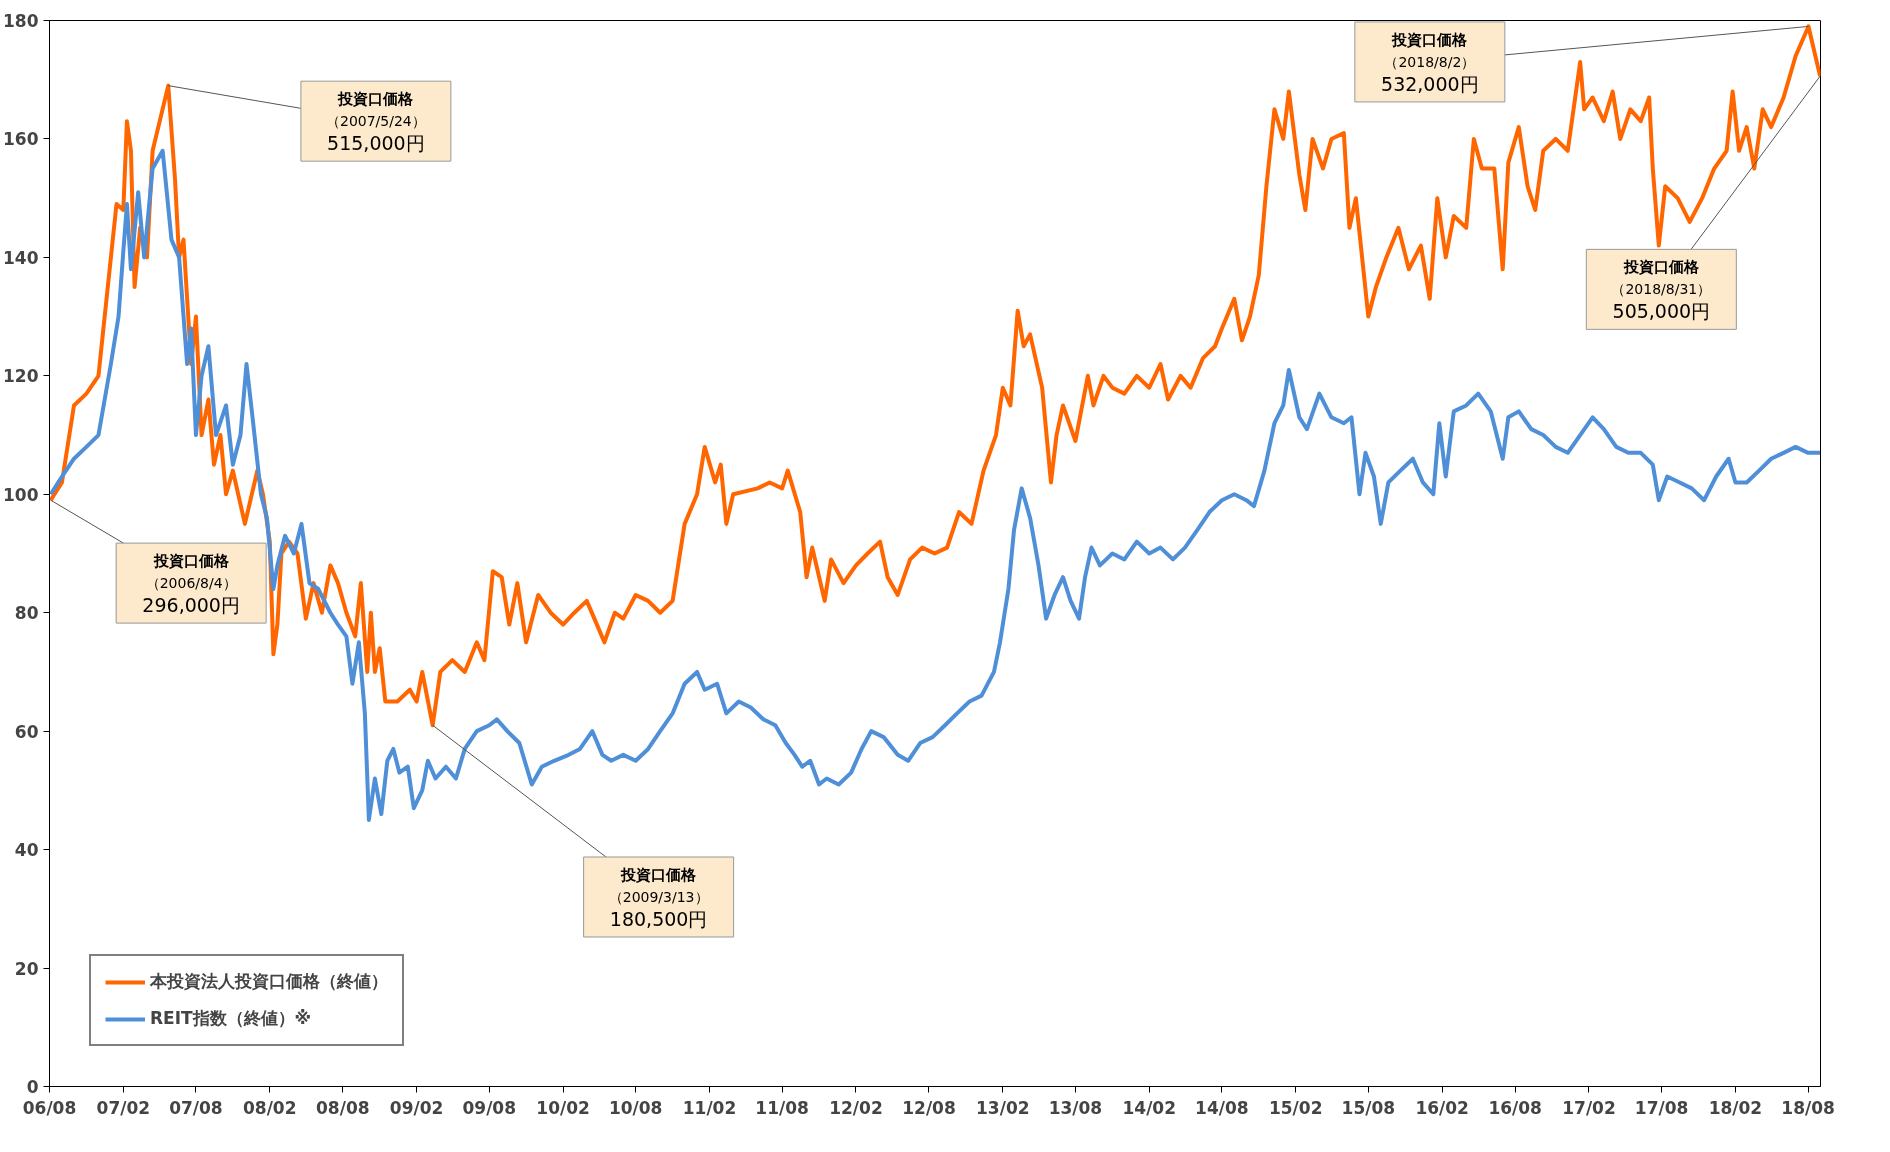 This screenshot has height=1152, width=1890. I want to click on y-tick-label: 0, so click(32, 1087).